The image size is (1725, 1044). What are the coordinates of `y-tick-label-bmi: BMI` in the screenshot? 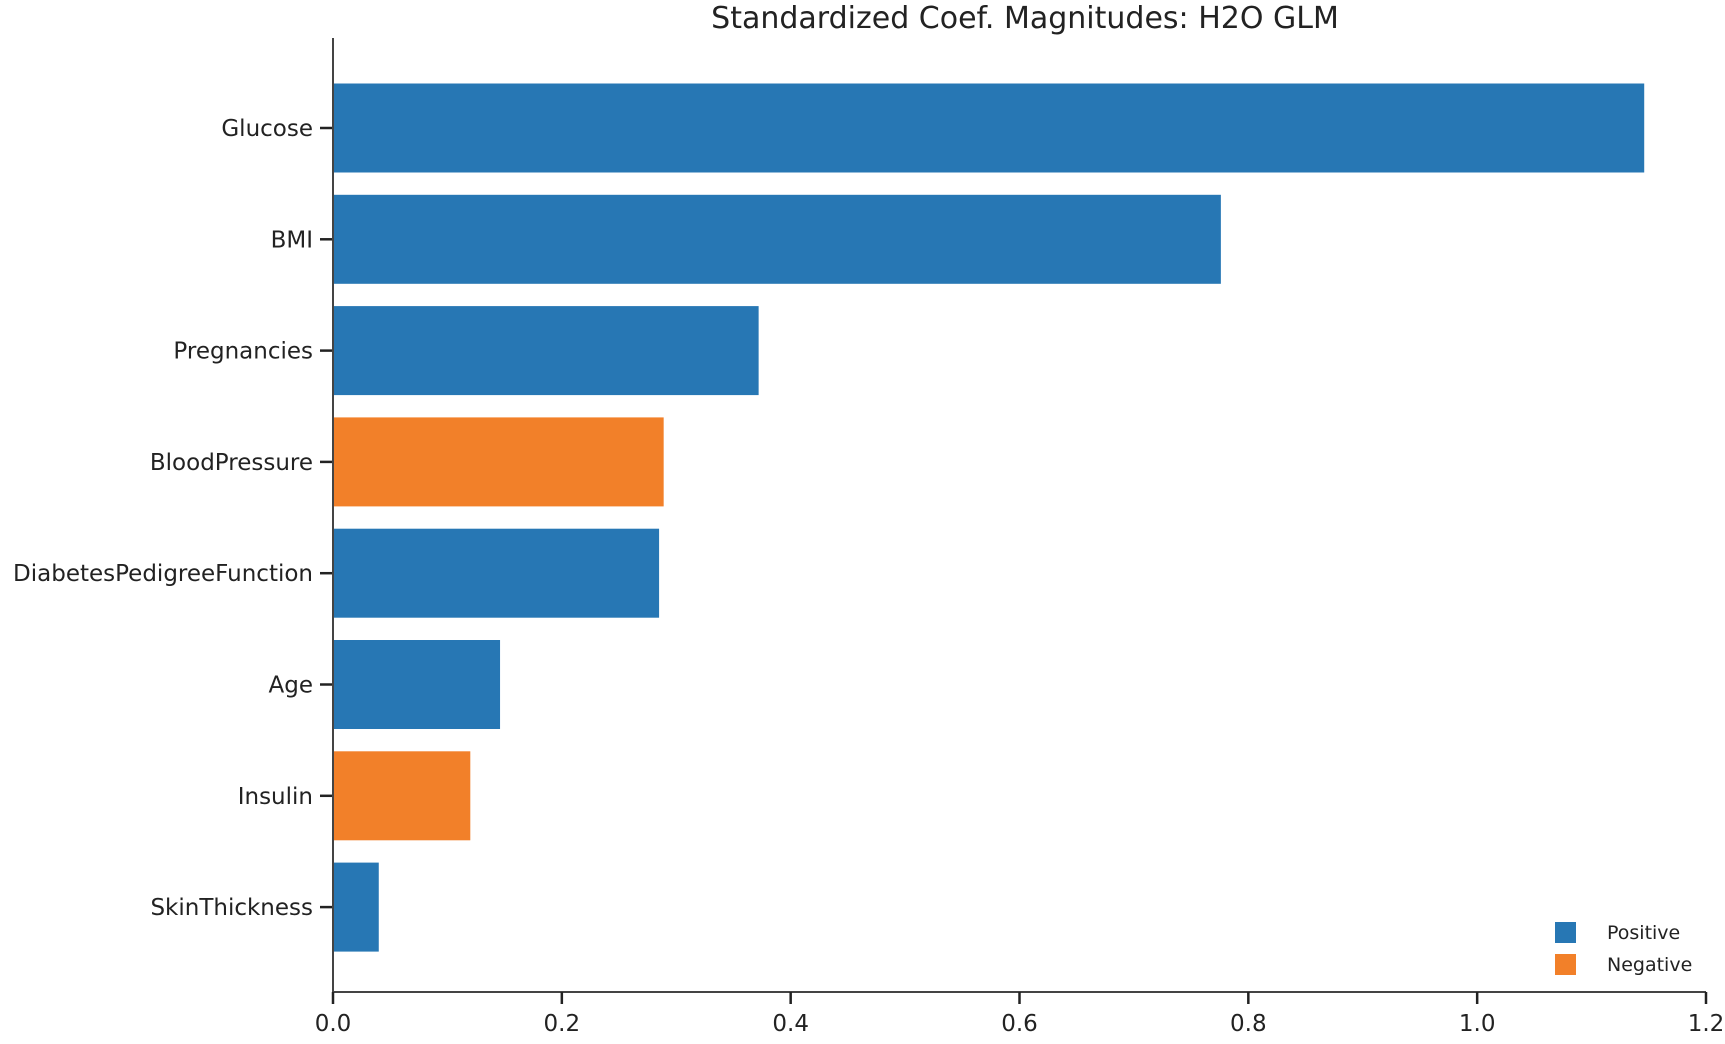 It's located at (292, 240).